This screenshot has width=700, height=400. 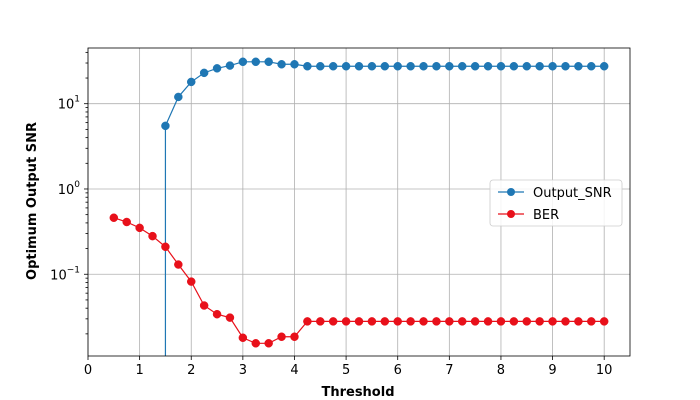 What do you see at coordinates (294, 370) in the screenshot?
I see `x-tick-label: 4` at bounding box center [294, 370].